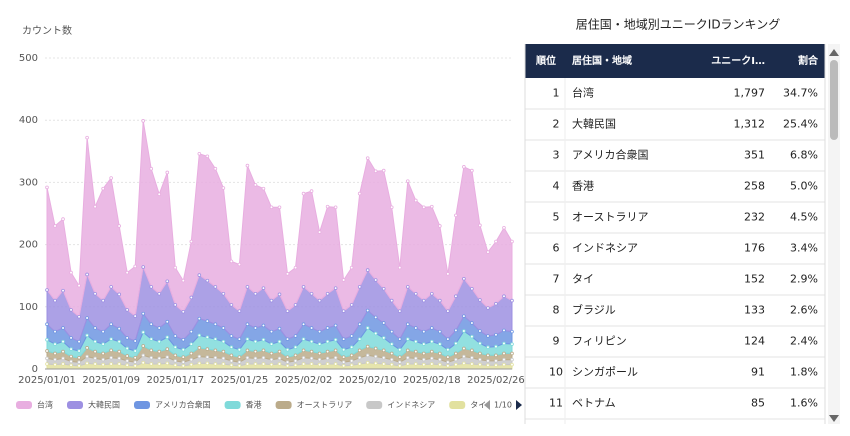 Image resolution: width=850 pixels, height=436 pixels. I want to click on table-cell: タイ, so click(583, 279).